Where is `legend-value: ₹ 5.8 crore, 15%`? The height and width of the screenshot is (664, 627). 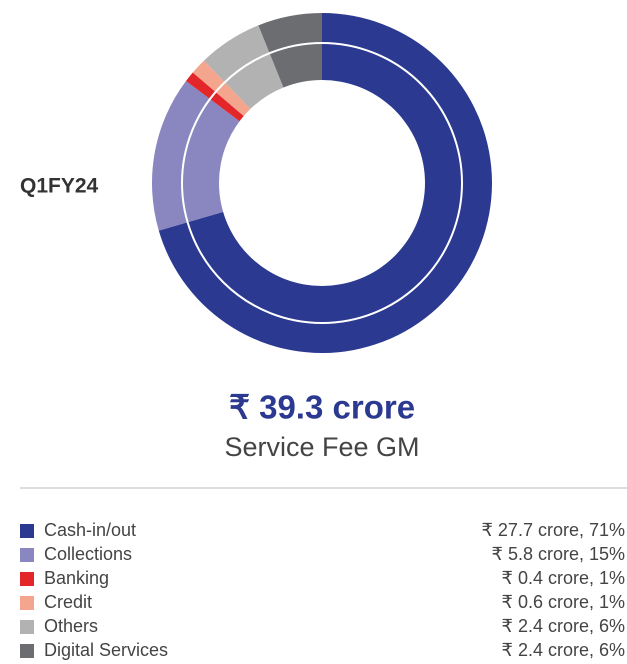
legend-value: ₹ 5.8 crore, 15% is located at coordinates (558, 554).